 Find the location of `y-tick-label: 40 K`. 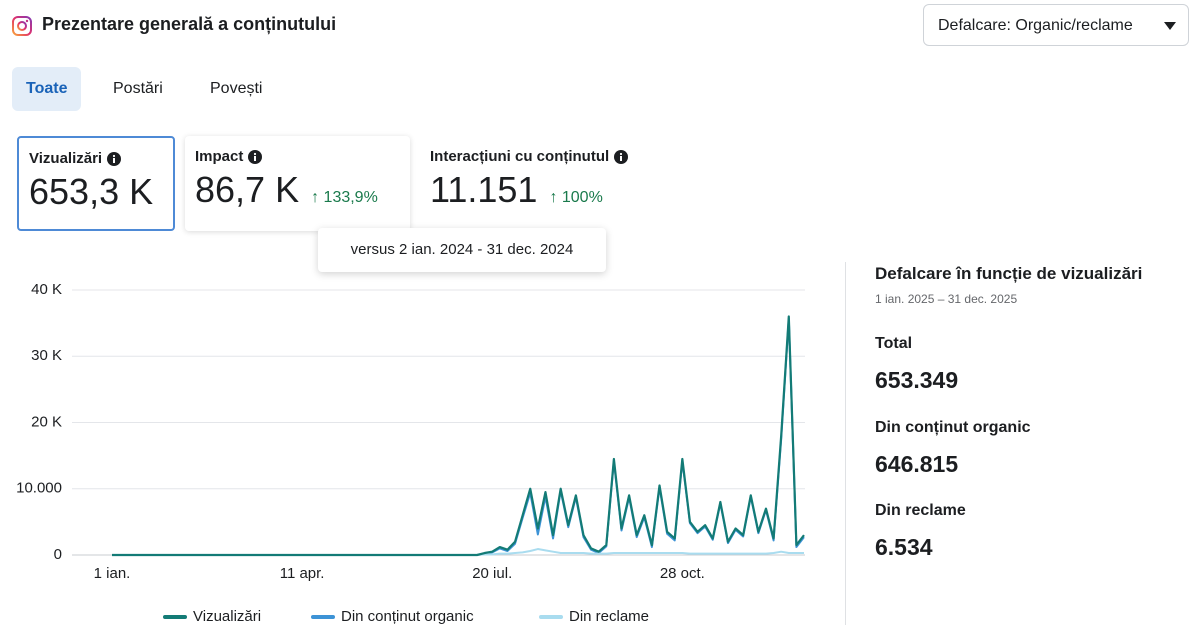

y-tick-label: 40 K is located at coordinates (46, 289).